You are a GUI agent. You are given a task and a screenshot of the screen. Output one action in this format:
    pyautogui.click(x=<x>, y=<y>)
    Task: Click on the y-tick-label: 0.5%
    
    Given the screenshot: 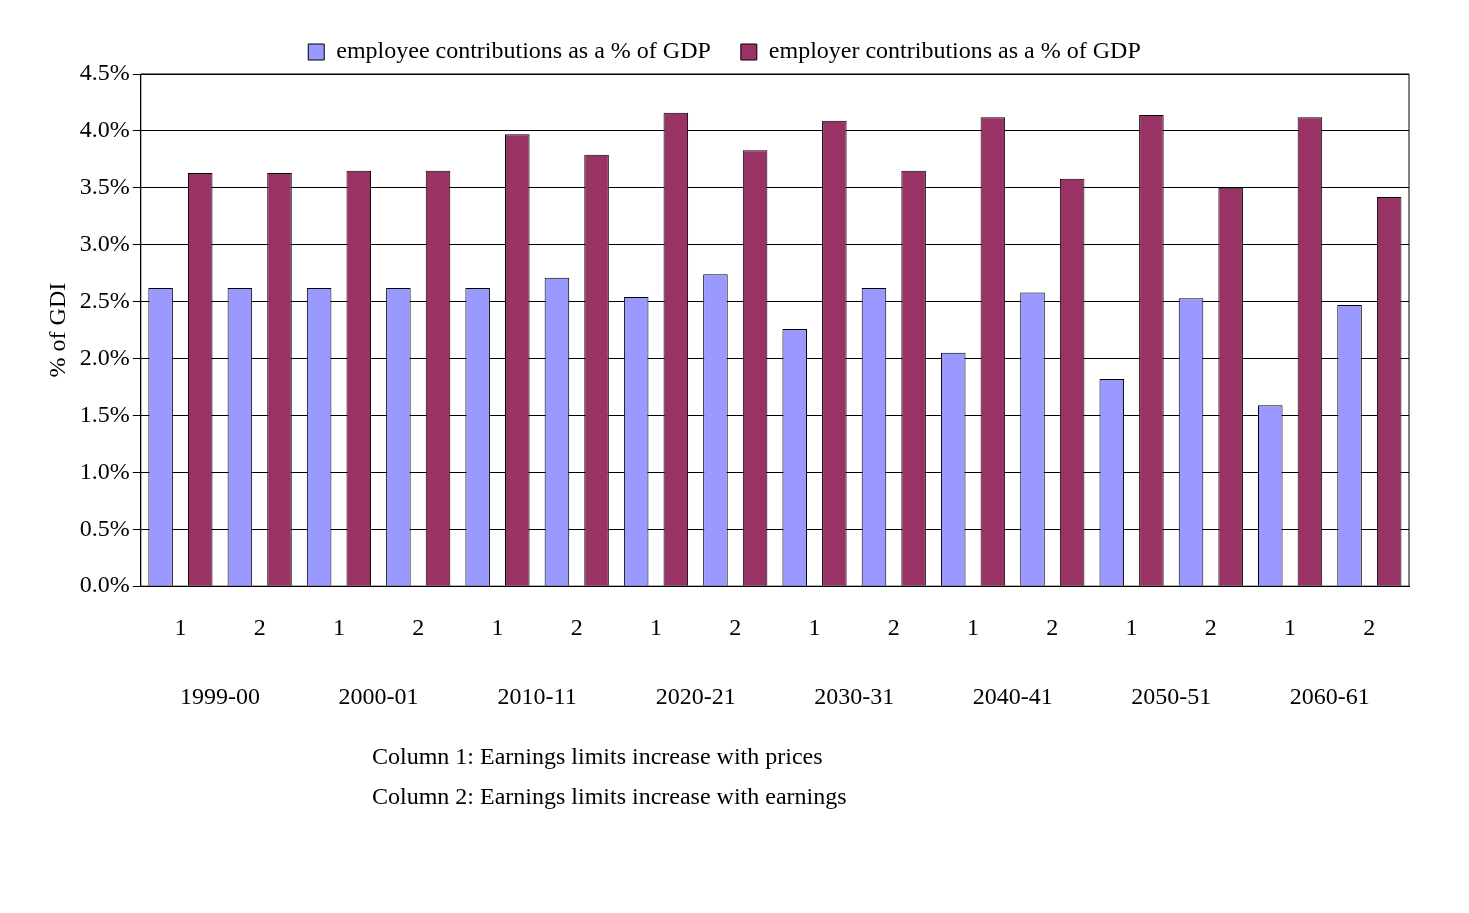 What is the action you would take?
    pyautogui.click(x=104, y=527)
    